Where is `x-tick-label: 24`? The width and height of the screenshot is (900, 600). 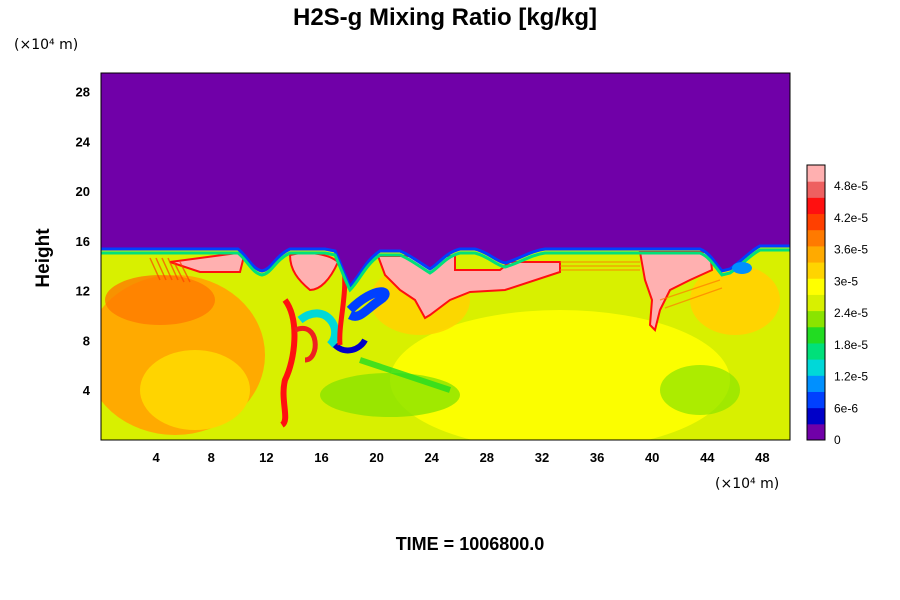 x-tick-label: 24 is located at coordinates (431, 457).